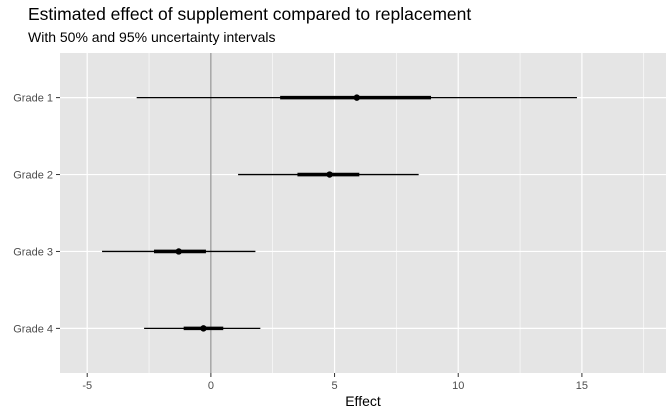  What do you see at coordinates (33, 176) in the screenshot?
I see `y-tick-label: Grade 2` at bounding box center [33, 176].